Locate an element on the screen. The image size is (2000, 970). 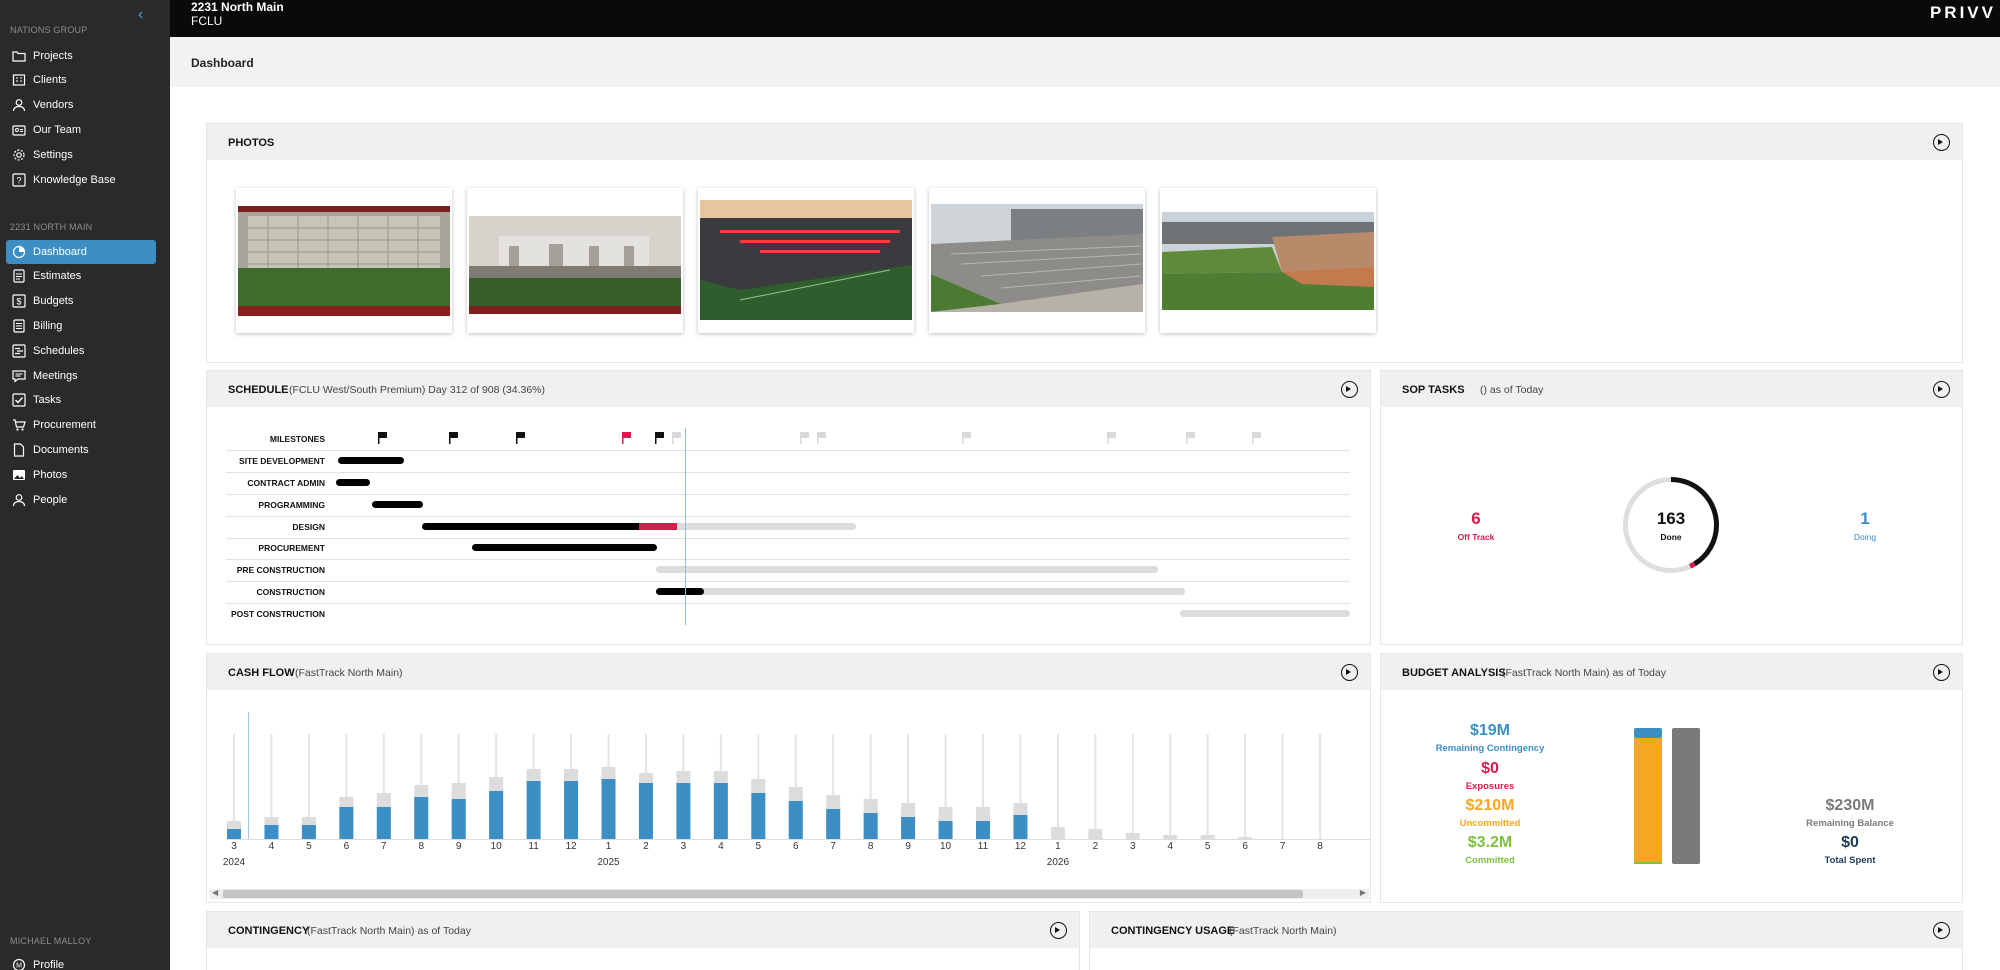
sidebar-item-projects: Projects is located at coordinates (81, 56).